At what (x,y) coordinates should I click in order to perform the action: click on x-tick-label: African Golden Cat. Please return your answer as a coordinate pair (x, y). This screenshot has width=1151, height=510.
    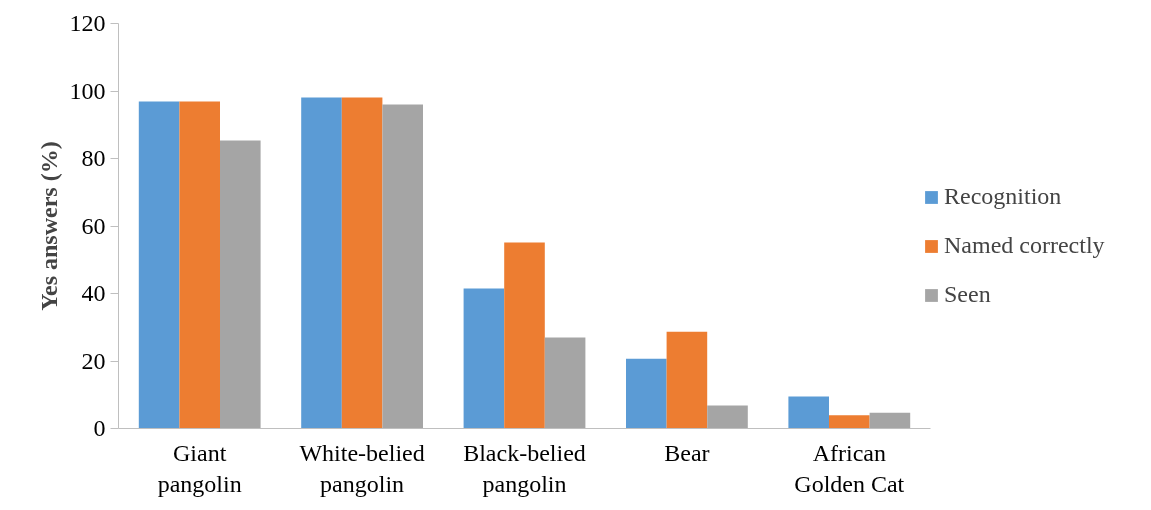
    Looking at the image, I should click on (849, 468).